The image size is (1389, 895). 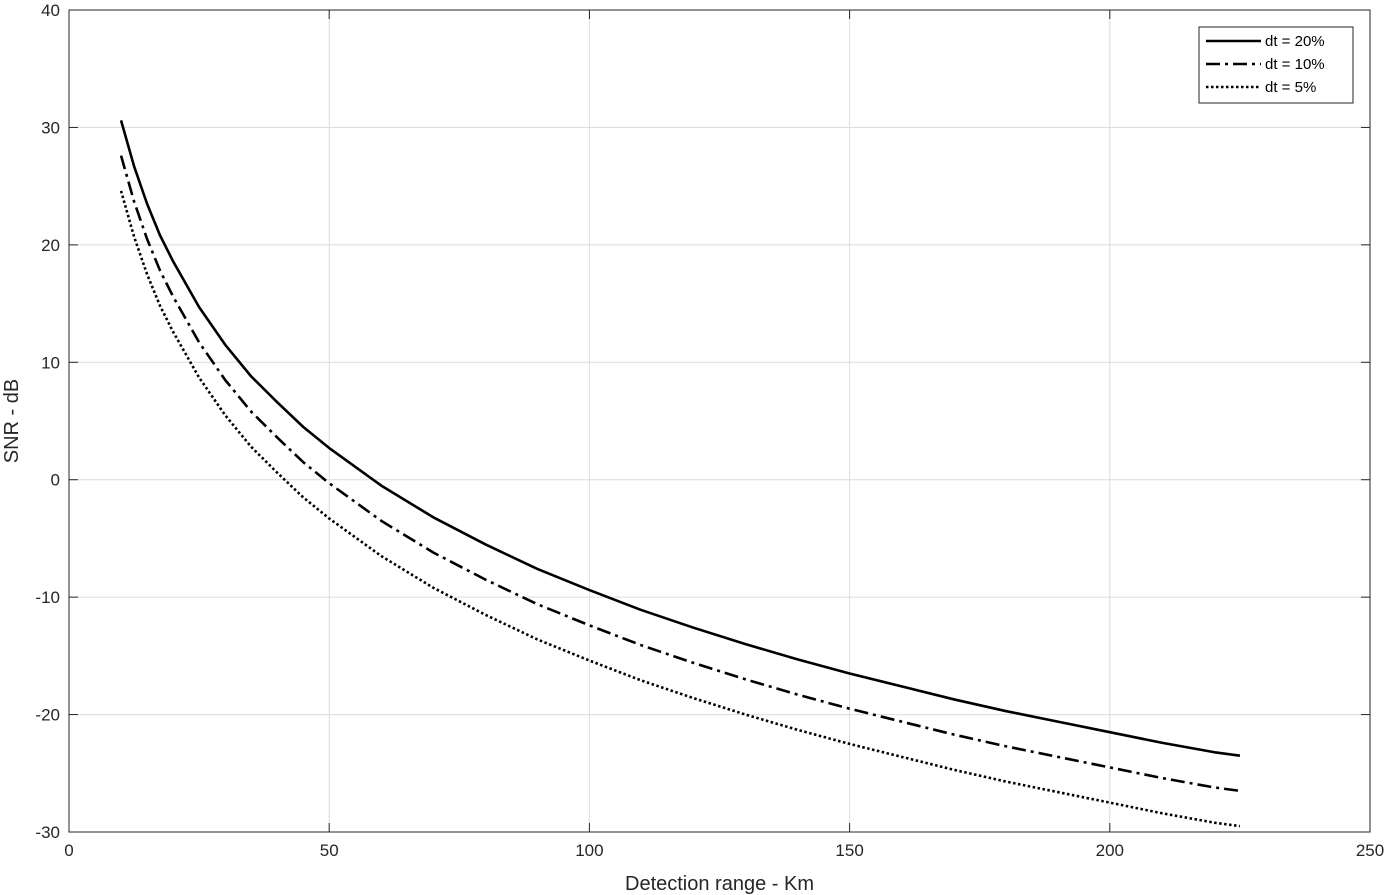 I want to click on legend-label-1: dt = 20%, so click(x=1295, y=41).